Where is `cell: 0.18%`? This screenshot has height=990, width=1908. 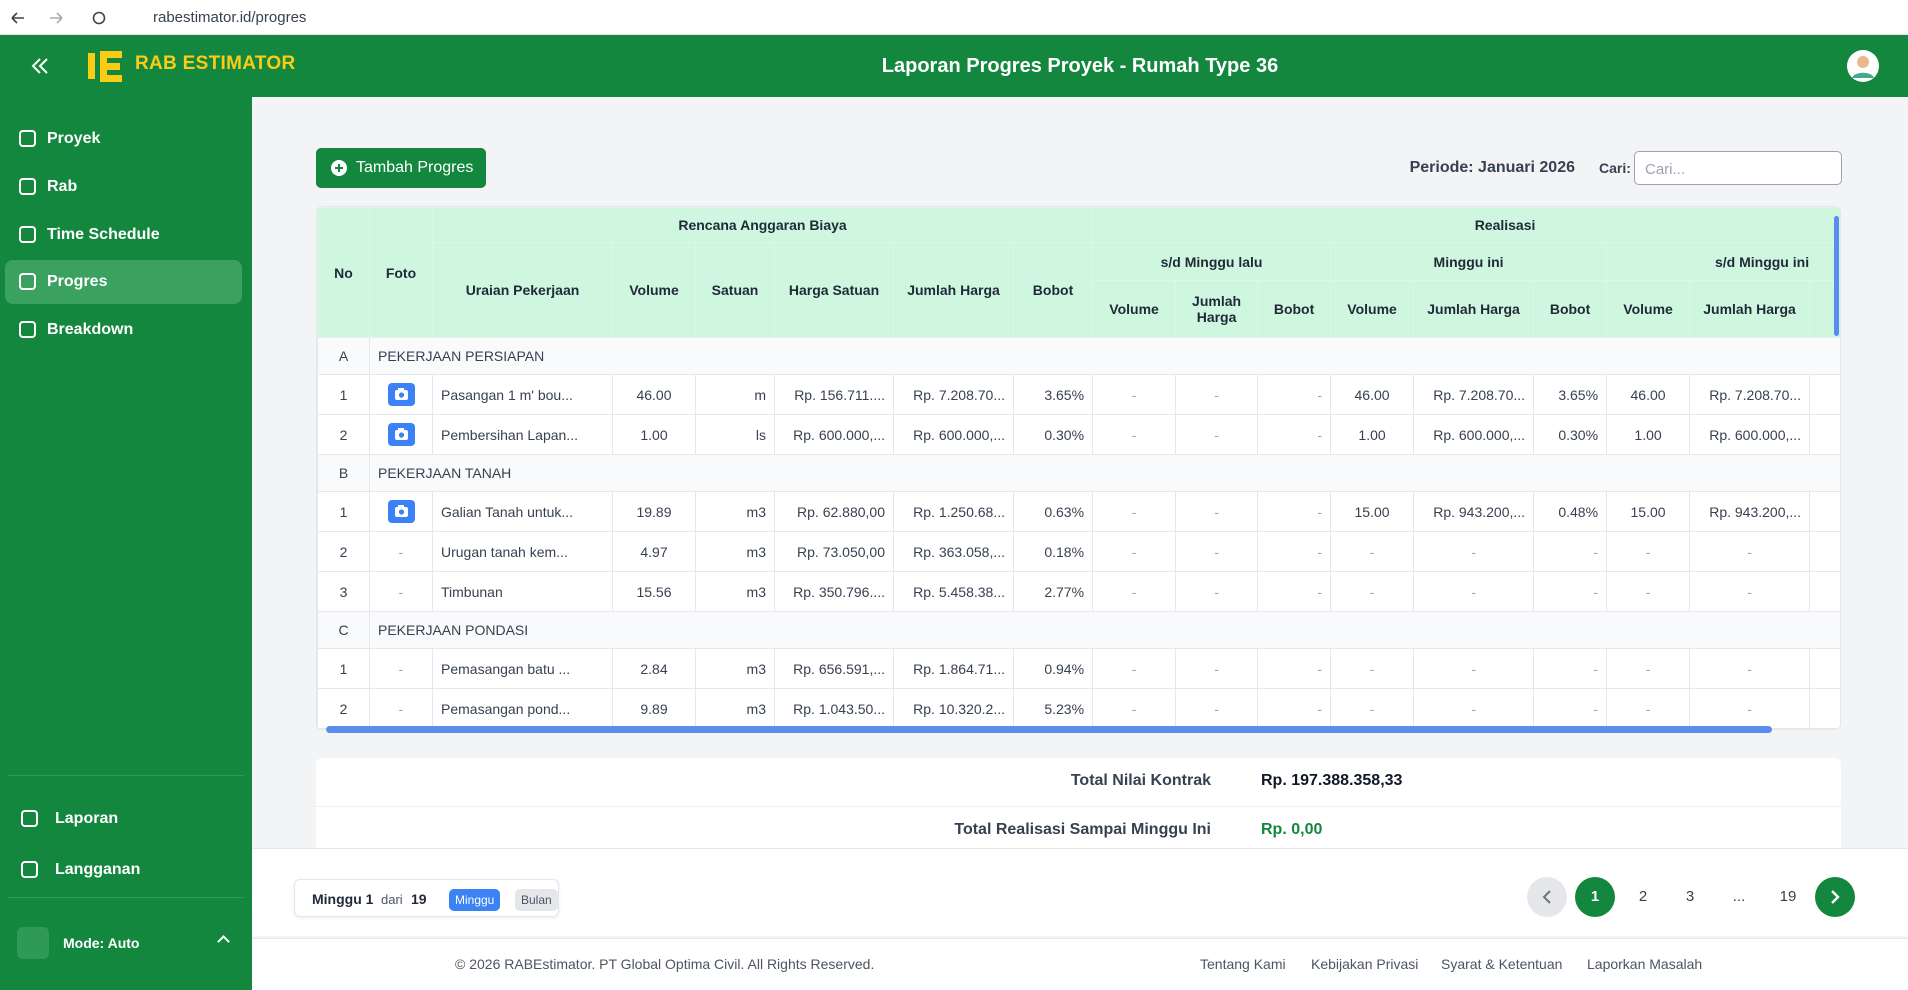 cell: 0.18% is located at coordinates (1053, 551).